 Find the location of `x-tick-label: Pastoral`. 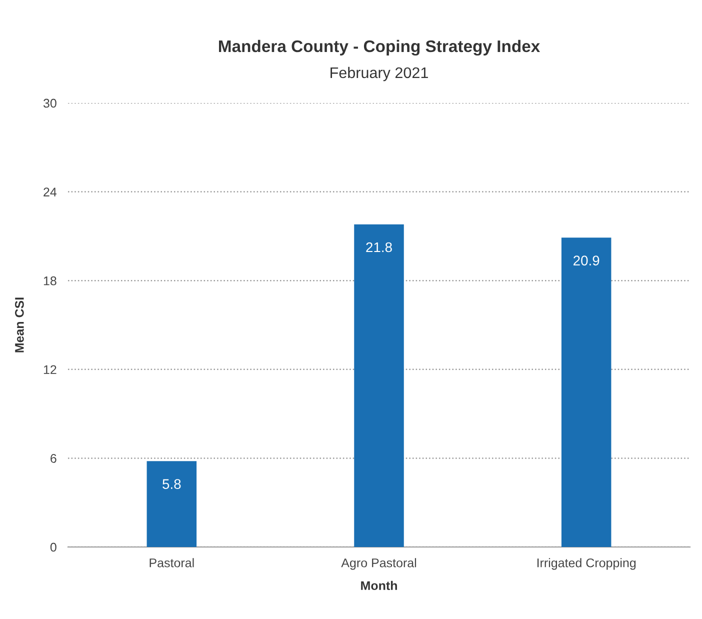

x-tick-label: Pastoral is located at coordinates (172, 563).